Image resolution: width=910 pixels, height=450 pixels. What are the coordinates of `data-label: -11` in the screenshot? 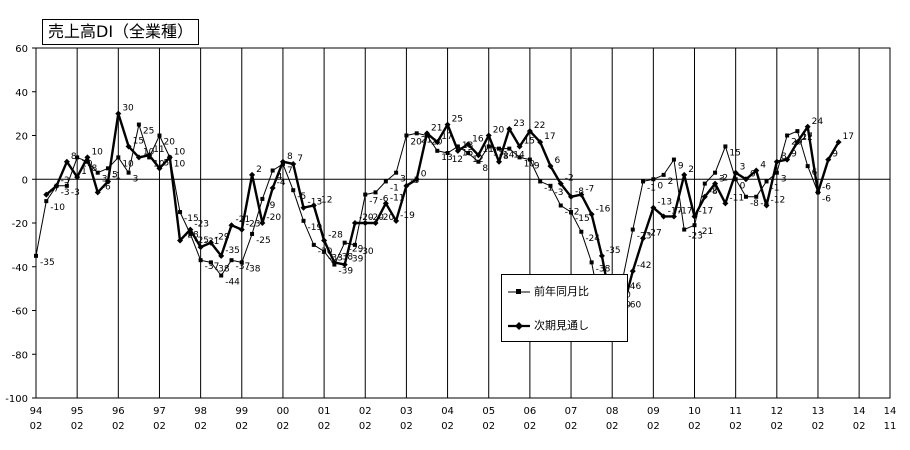 It's located at (736, 198).